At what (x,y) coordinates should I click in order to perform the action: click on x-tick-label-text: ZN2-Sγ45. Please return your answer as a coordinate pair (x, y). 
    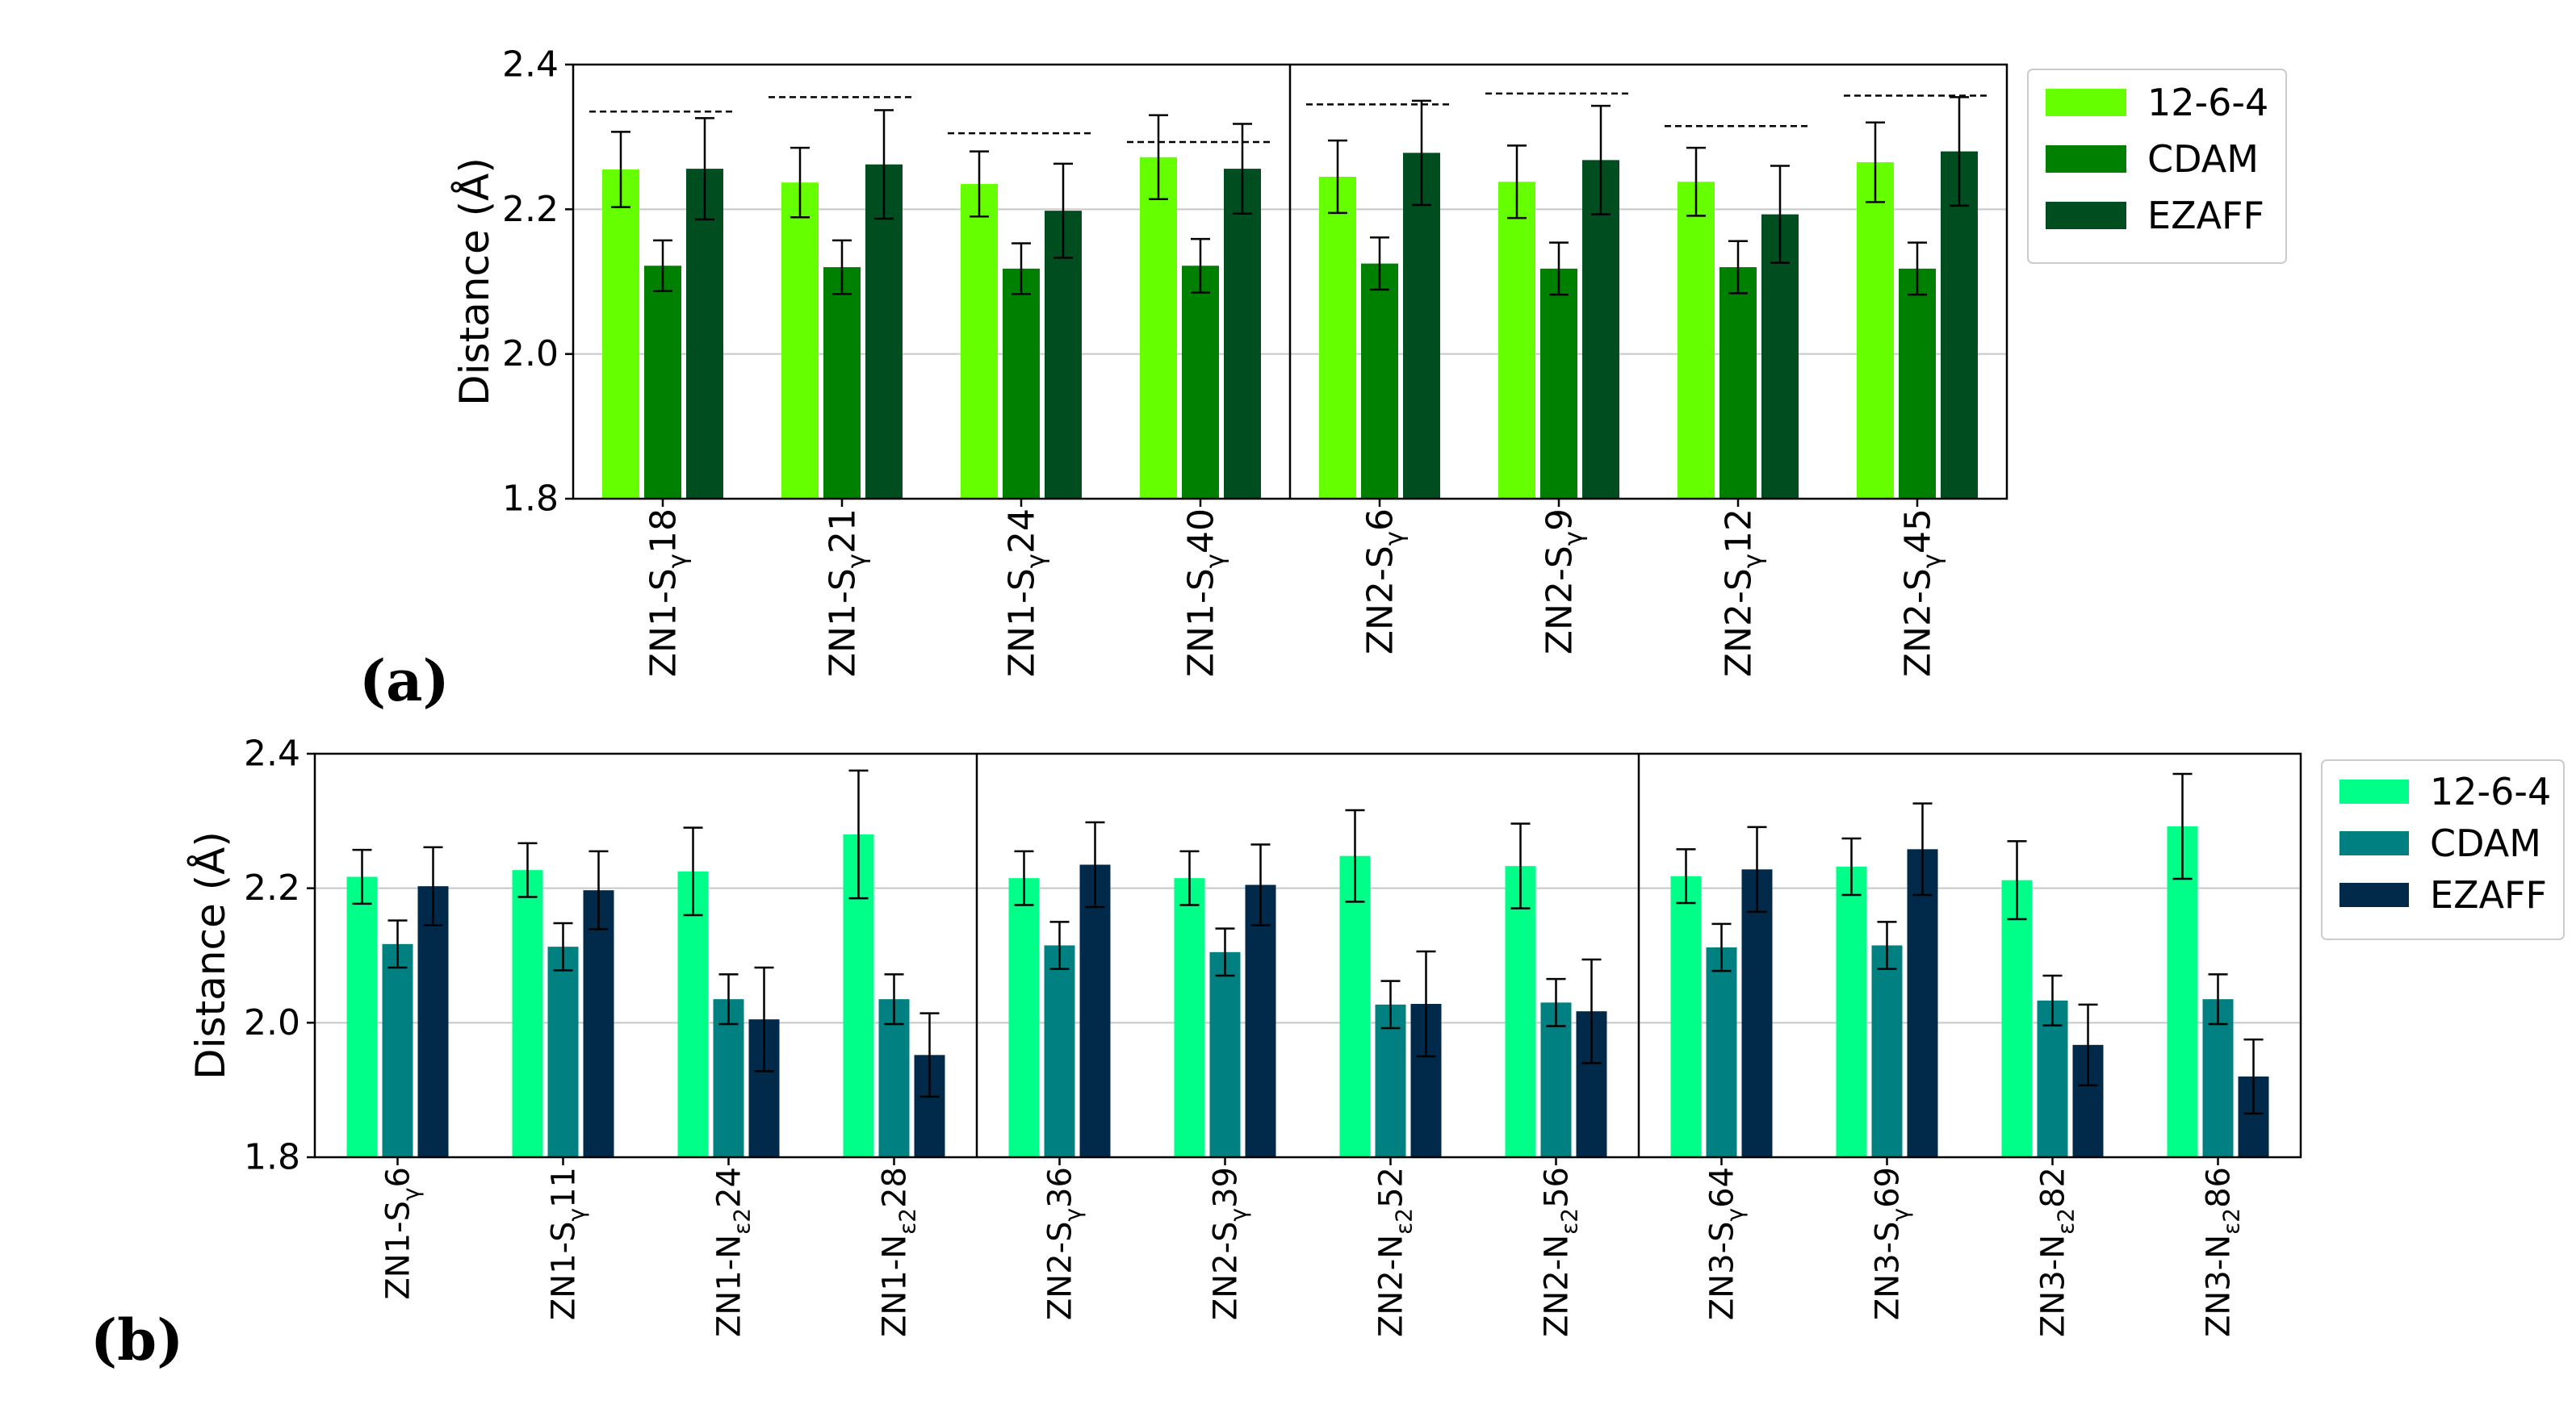
    Looking at the image, I should click on (1922, 592).